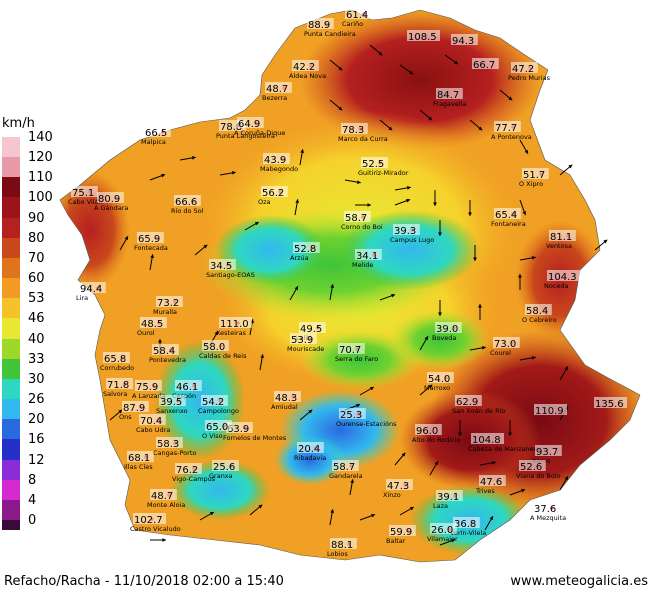  What do you see at coordinates (405, 231) in the screenshot?
I see `station-value: 39.3` at bounding box center [405, 231].